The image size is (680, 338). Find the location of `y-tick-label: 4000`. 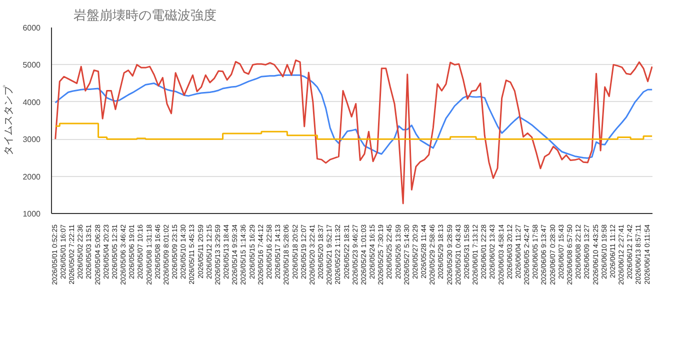

y-tick-label: 4000 is located at coordinates (32, 102).